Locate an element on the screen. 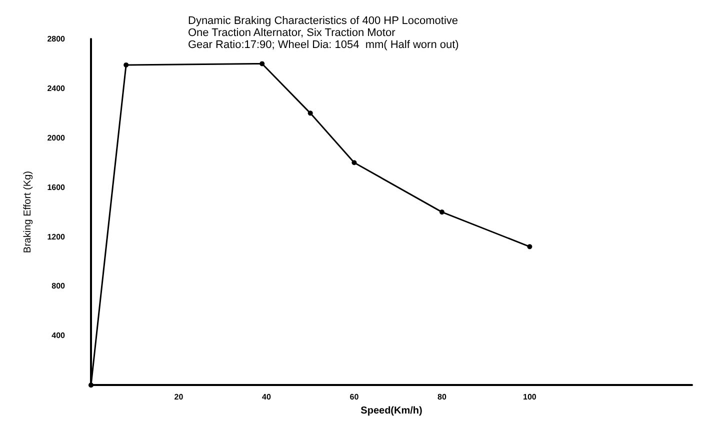 The width and height of the screenshot is (705, 429). chart-title: Dynamic Braking Characteristics of 400 HP Locomotive One Traction Alternator, Six Traction Motor Gear Ratio:17:90; Wheel Dia: 1054 mm( Half worn out) is located at coordinates (323, 33).